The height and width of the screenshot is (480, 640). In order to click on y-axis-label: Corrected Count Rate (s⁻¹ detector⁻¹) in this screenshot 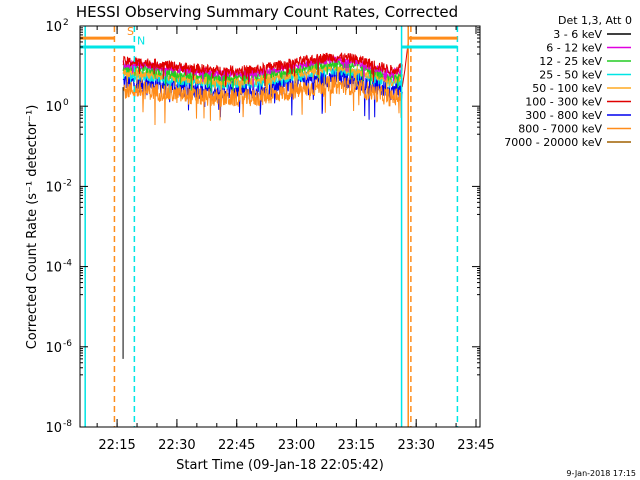, I will do `click(32, 227)`.